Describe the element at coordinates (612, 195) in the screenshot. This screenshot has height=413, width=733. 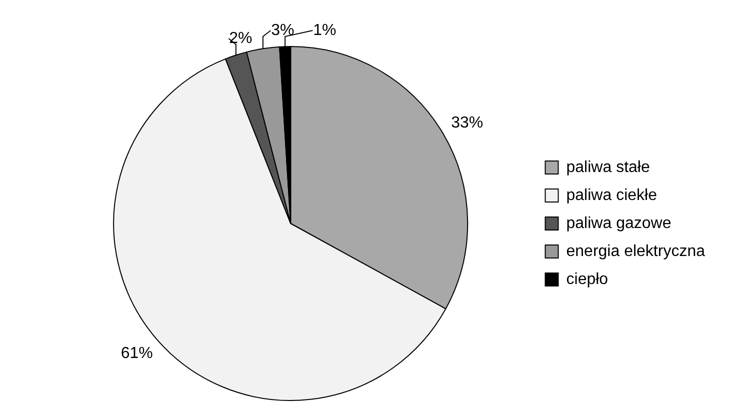
I see `legend-label: paliwa ciekłe` at that location.